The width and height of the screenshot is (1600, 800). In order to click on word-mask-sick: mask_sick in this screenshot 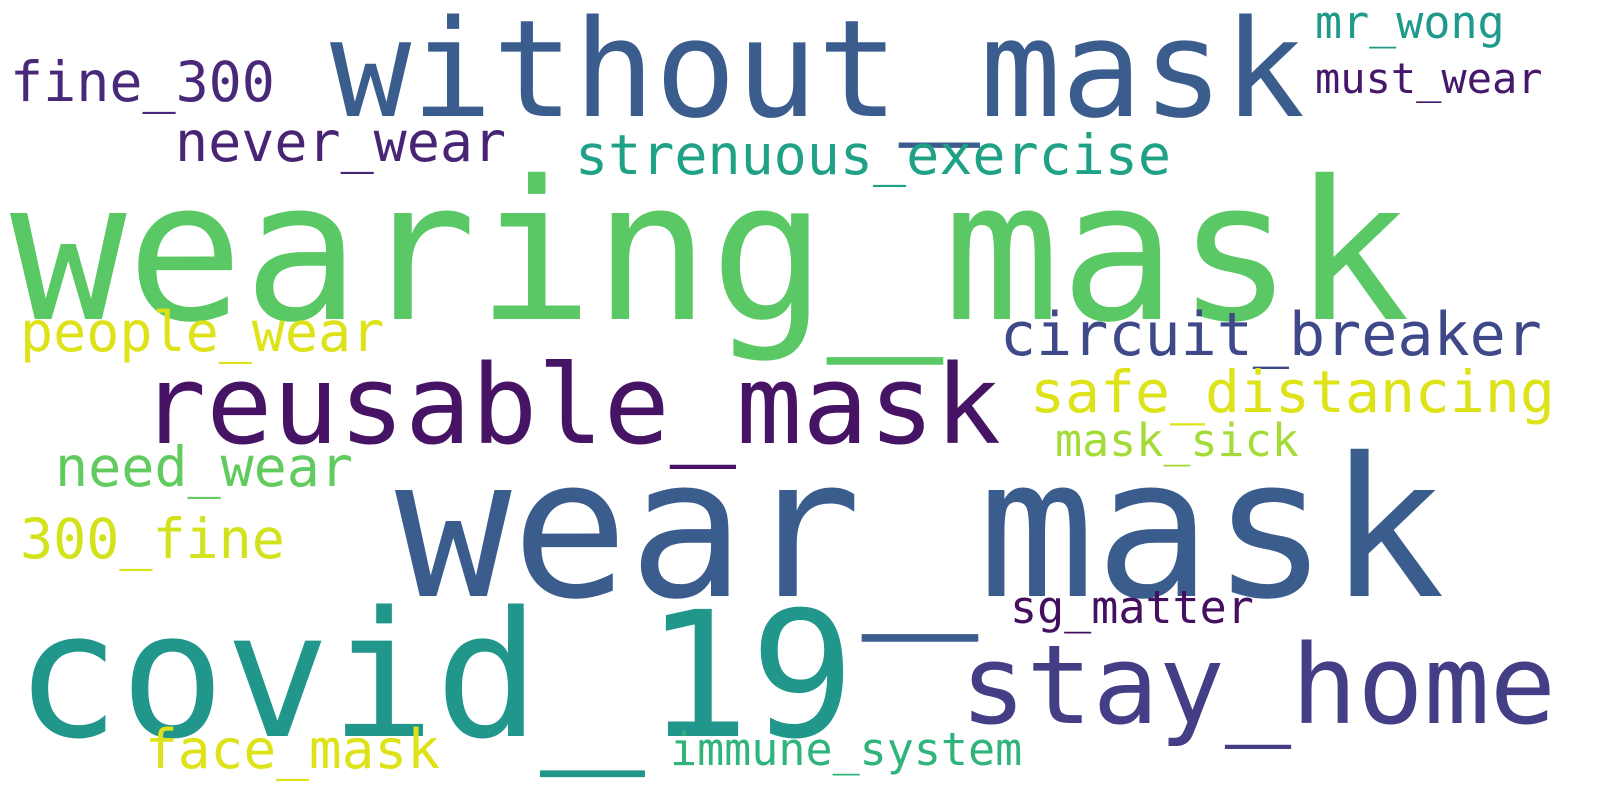, I will do `click(1177, 440)`.